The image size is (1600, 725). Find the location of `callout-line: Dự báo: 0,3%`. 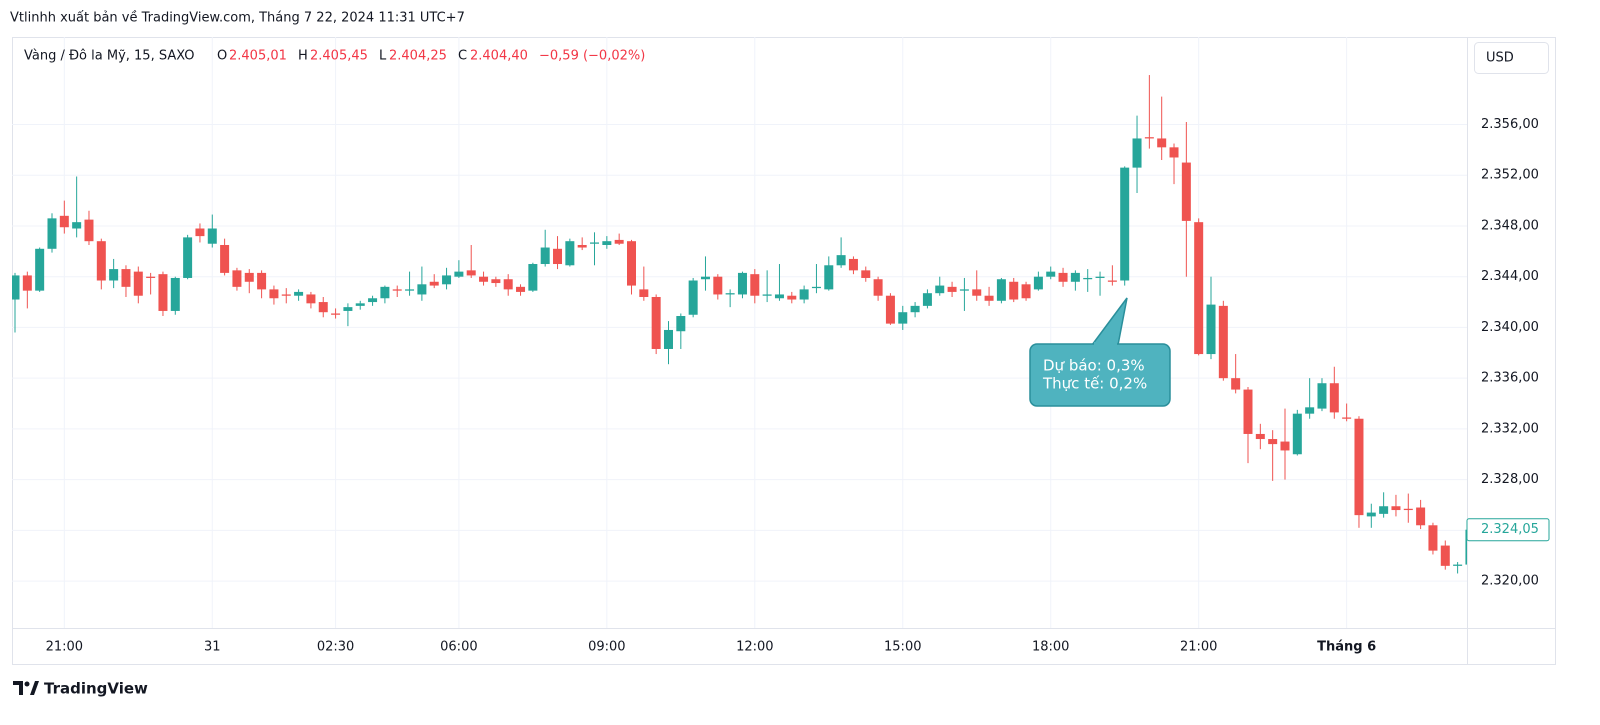

callout-line: Dự báo: 0,3% is located at coordinates (1094, 366).